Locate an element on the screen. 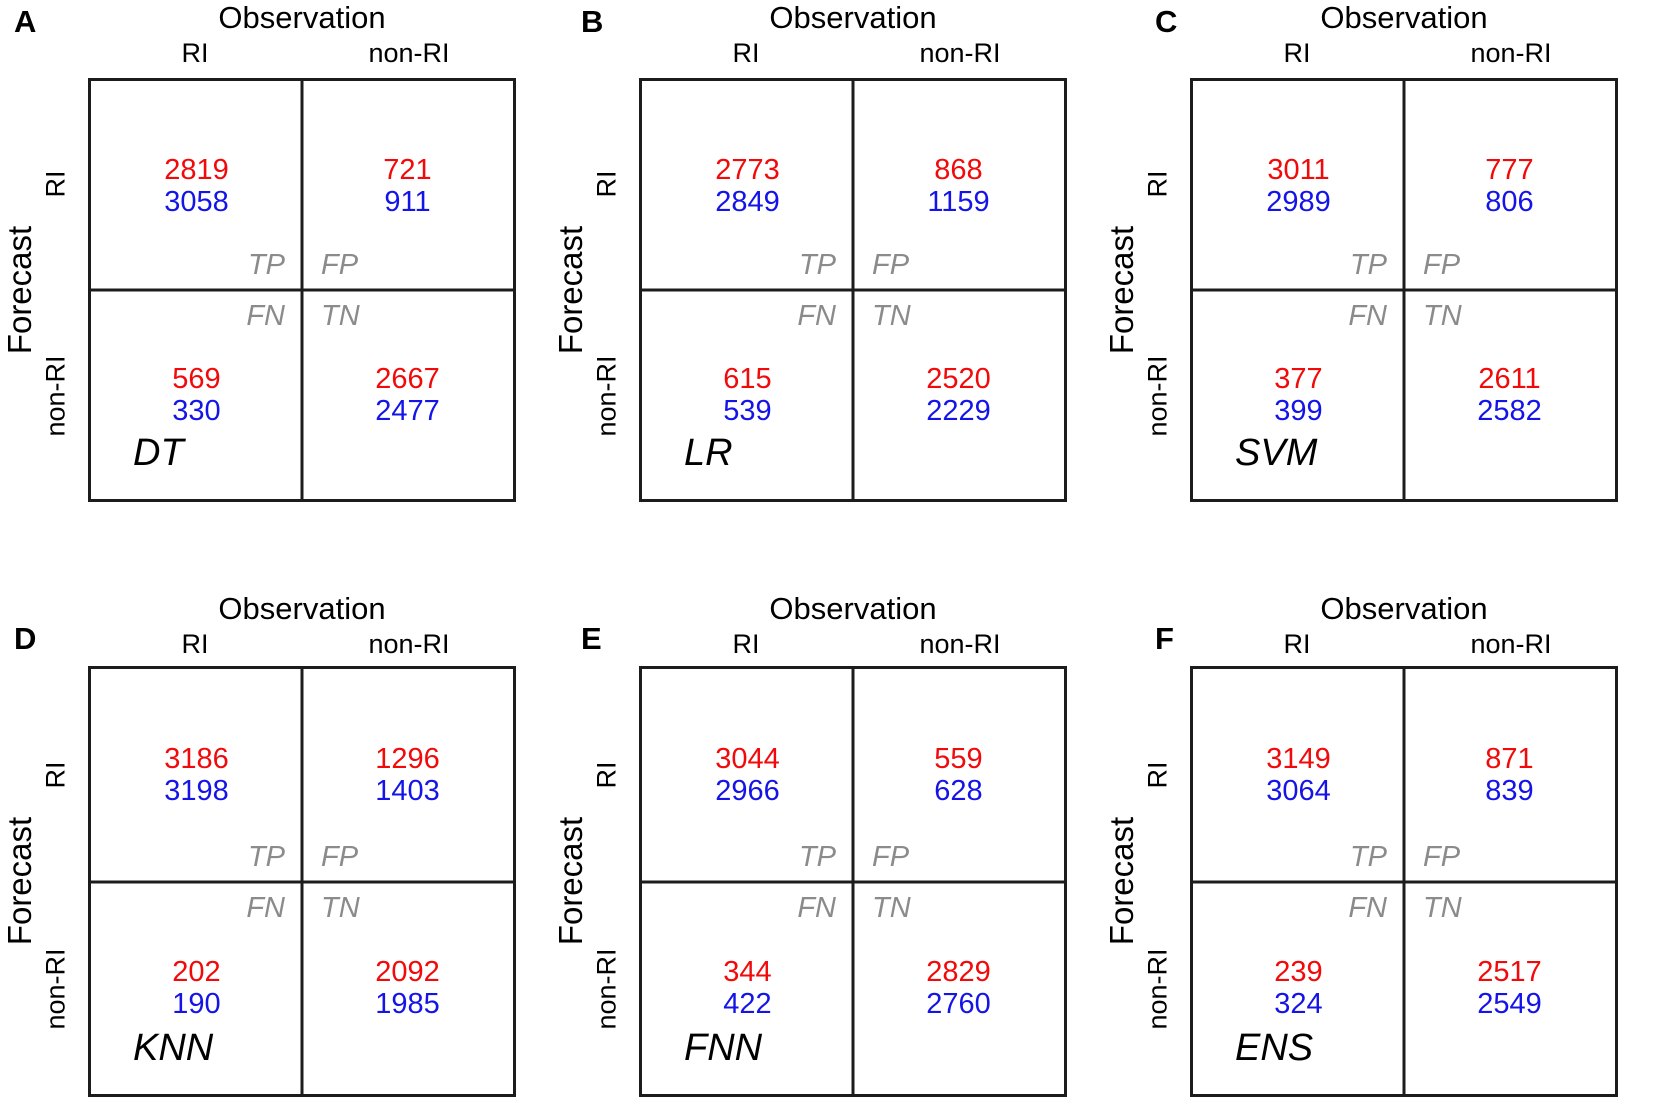 This screenshot has height=1102, width=1654. fn-red-value: 239 is located at coordinates (1298, 971).